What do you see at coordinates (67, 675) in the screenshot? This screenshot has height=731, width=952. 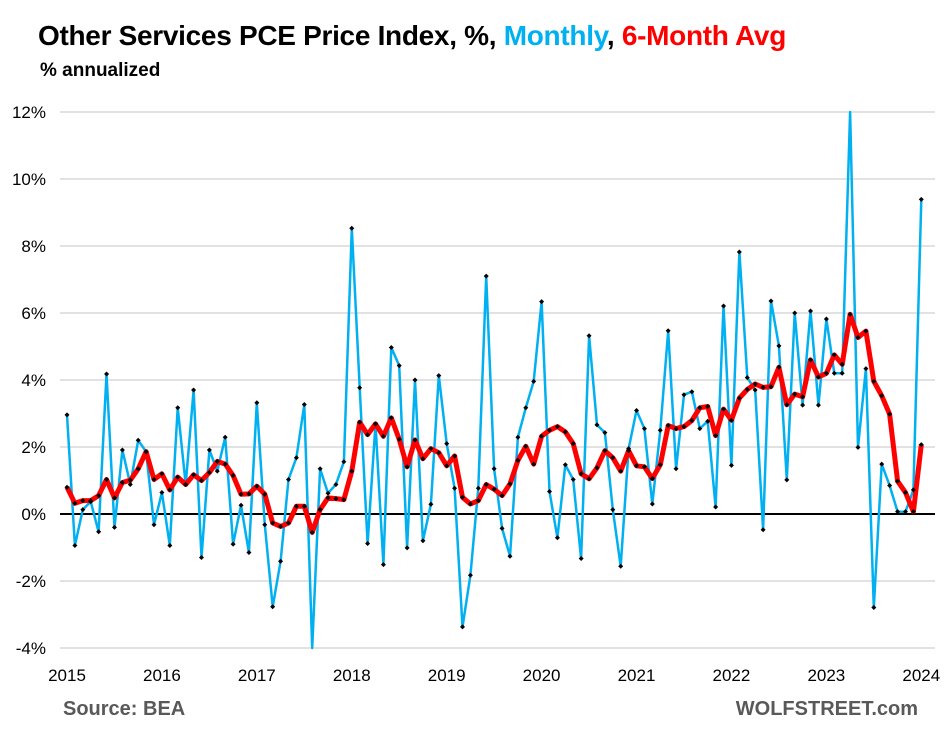 I see `x-tick-label: 2015` at bounding box center [67, 675].